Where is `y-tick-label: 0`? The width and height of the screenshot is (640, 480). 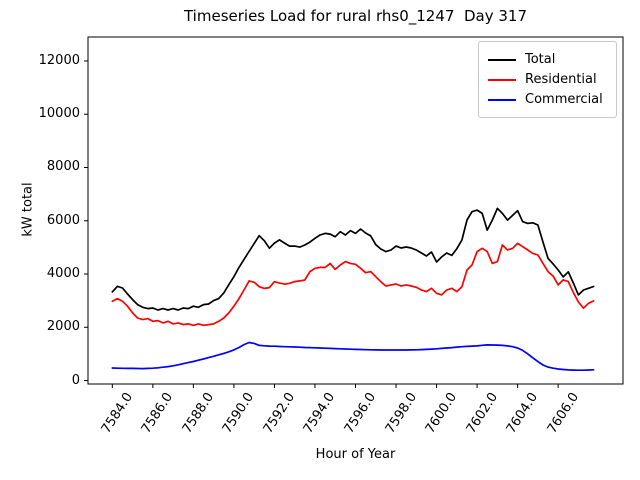
y-tick-label: 0 is located at coordinates (75, 380).